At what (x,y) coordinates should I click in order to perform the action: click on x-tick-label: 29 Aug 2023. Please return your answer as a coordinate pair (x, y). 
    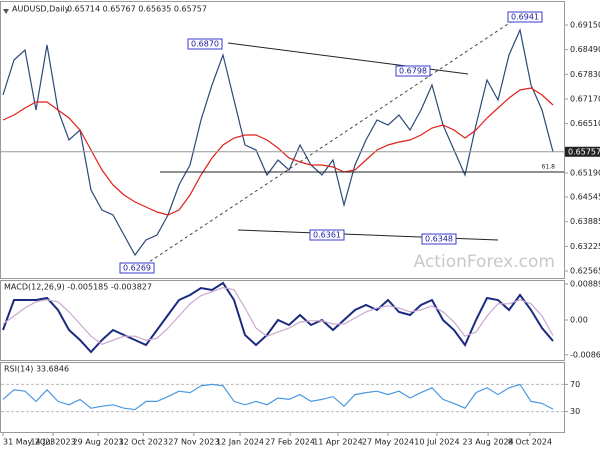
    Looking at the image, I should click on (98, 442).